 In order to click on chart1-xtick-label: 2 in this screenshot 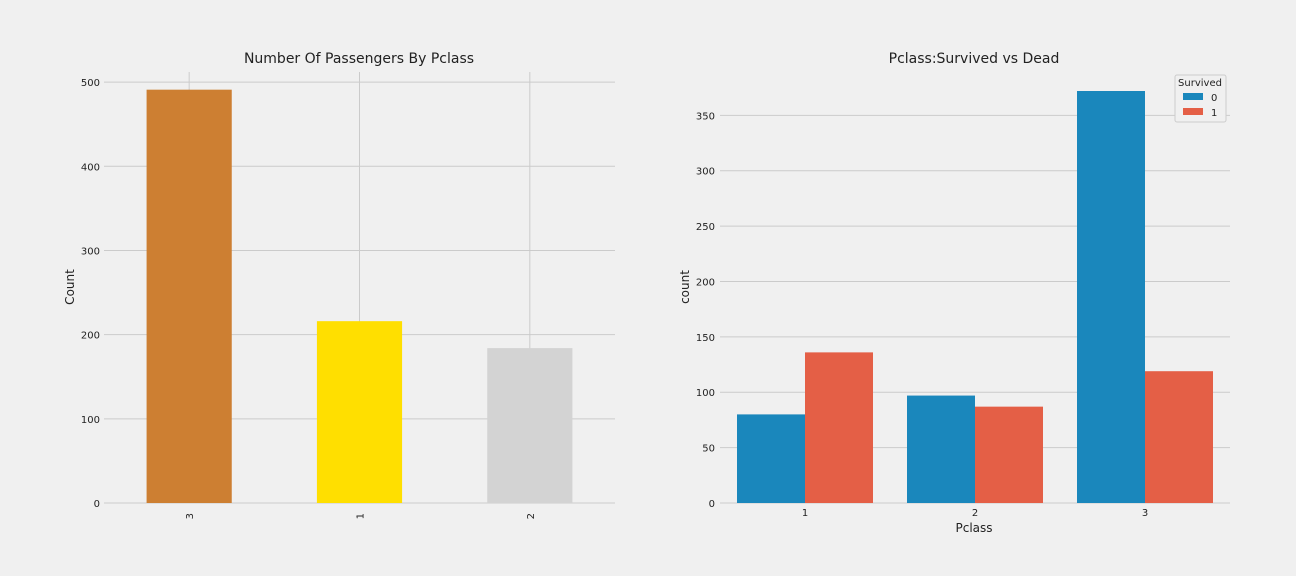, I will do `click(531, 516)`.